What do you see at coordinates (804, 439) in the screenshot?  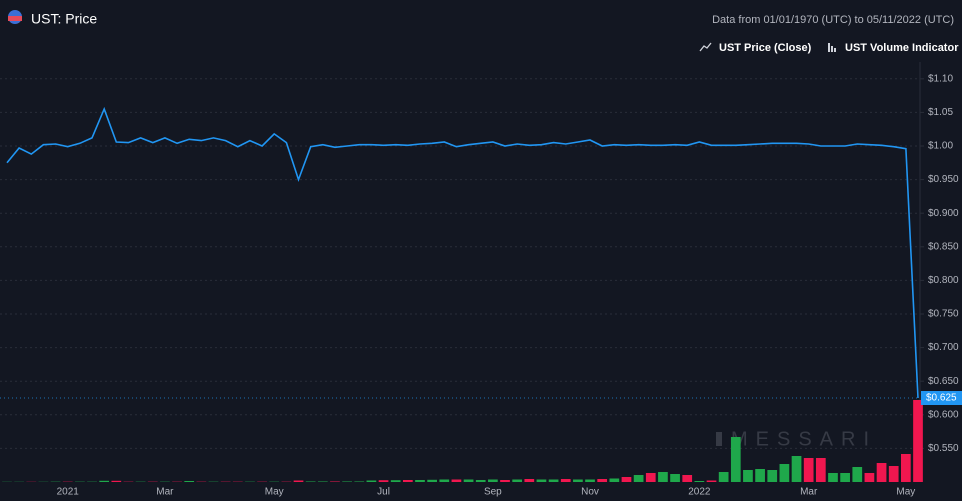 I see `watermark-text: MESSARI` at bounding box center [804, 439].